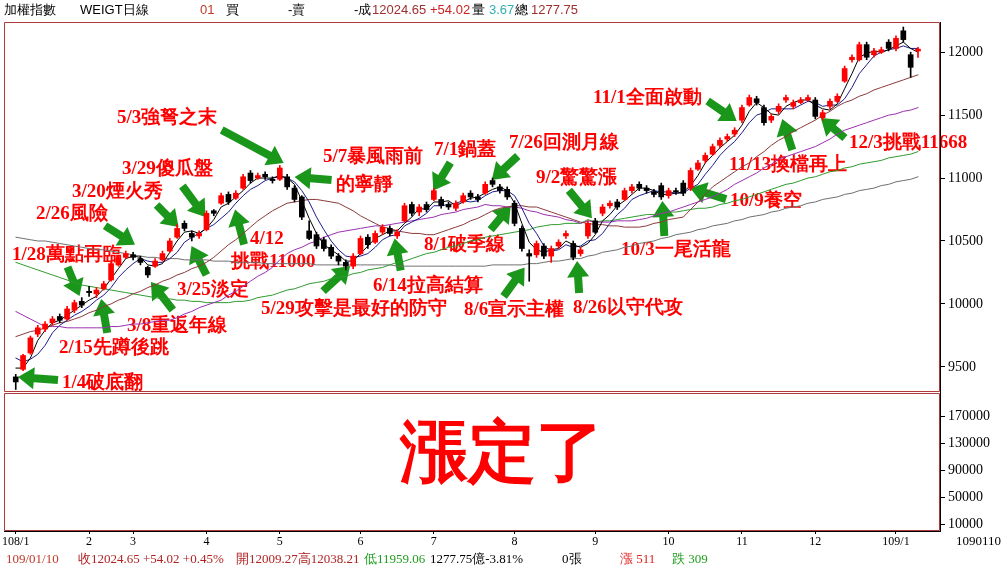 The width and height of the screenshot is (1007, 571). I want to click on x-tick-label: 9, so click(595, 541).